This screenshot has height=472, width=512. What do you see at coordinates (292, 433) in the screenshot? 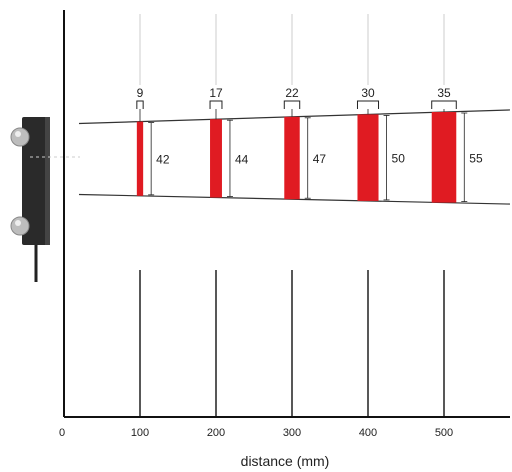
I see `x-tick-label: 300` at bounding box center [292, 433].